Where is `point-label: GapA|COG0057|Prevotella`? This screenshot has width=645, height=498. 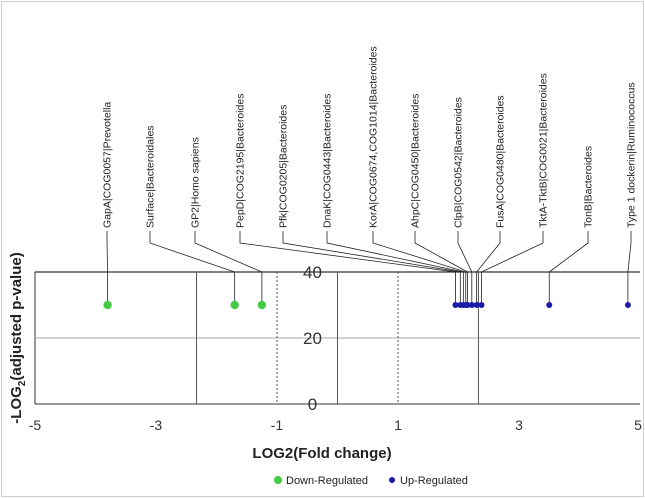
point-label: GapA|COG0057|Prevotella is located at coordinates (108, 165).